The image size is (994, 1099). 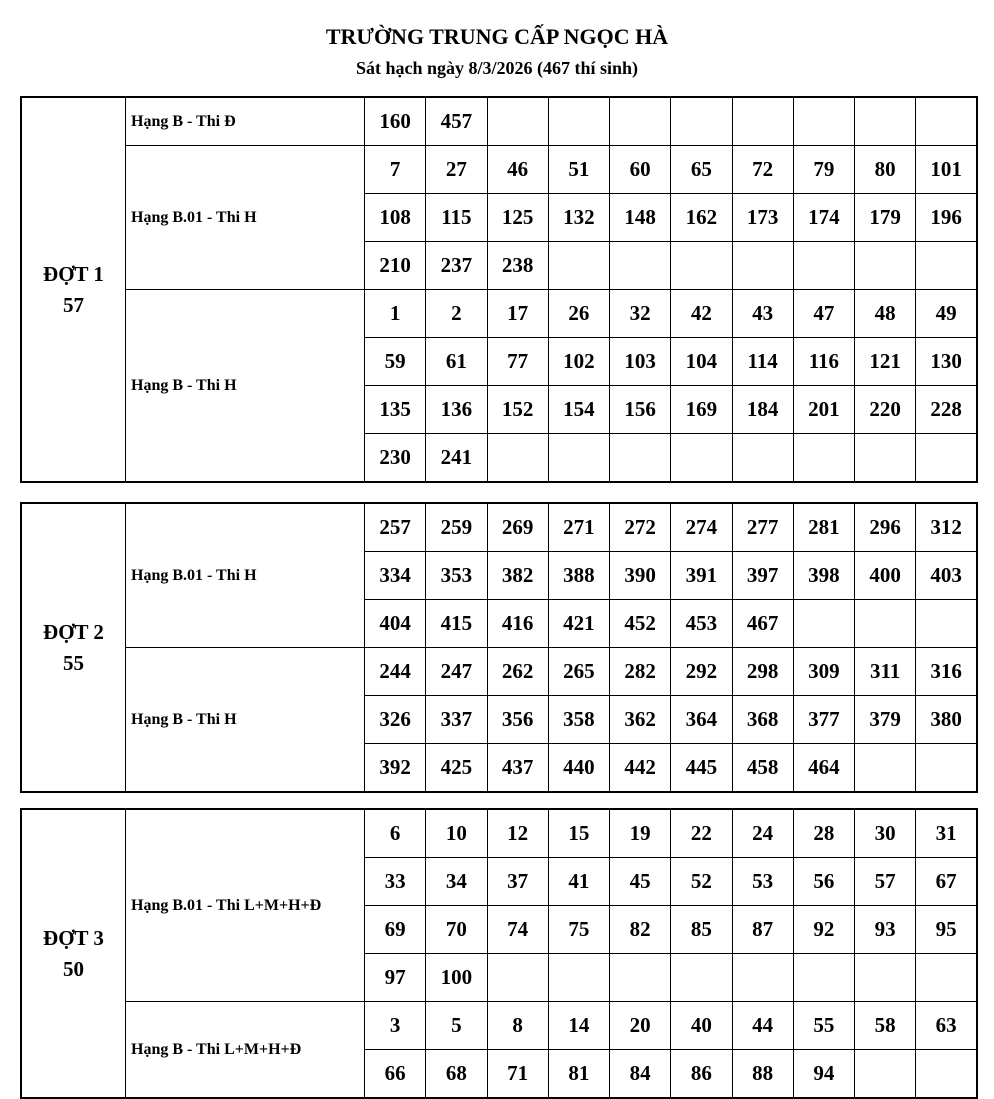 I want to click on candidate-number: 400, so click(x=885, y=575).